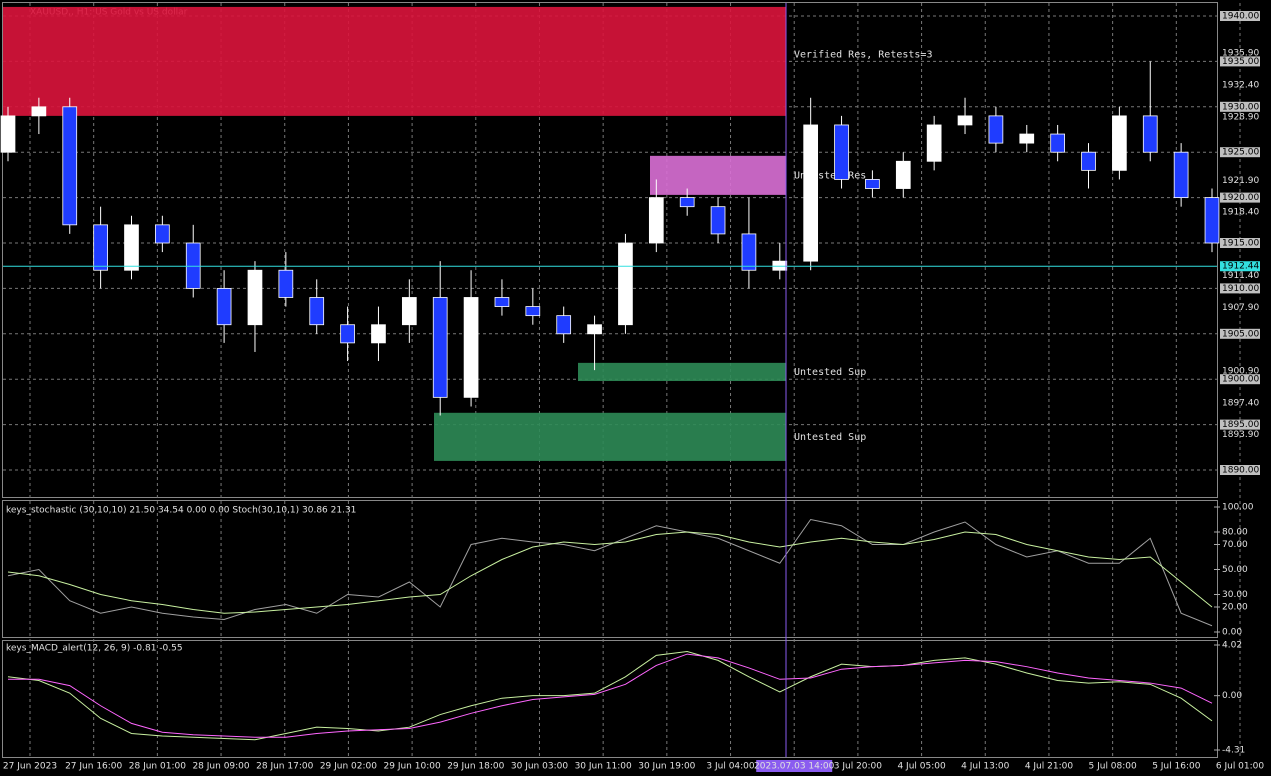 The image size is (1271, 776). What do you see at coordinates (412, 767) in the screenshot?
I see `x-tick-label: 29 Jun 10:00` at bounding box center [412, 767].